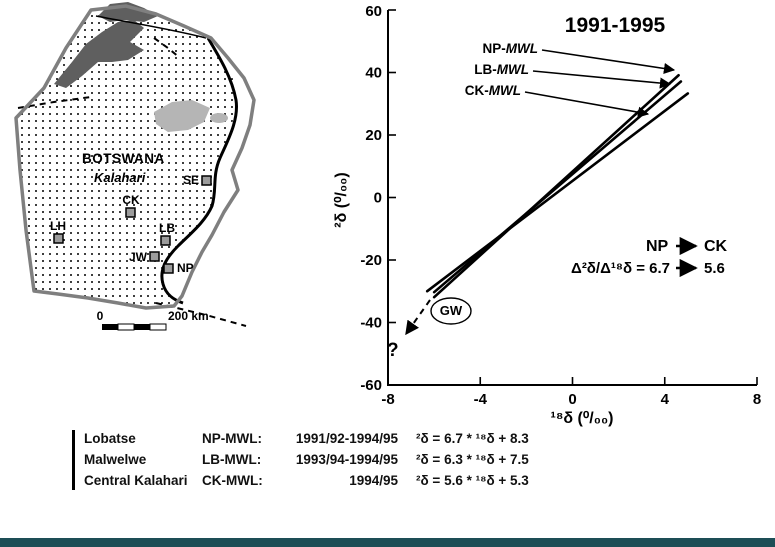 The image size is (775, 547). What do you see at coordinates (587, 104) in the screenshot?
I see `ck-mwl-pointer-arrow` at bounding box center [587, 104].